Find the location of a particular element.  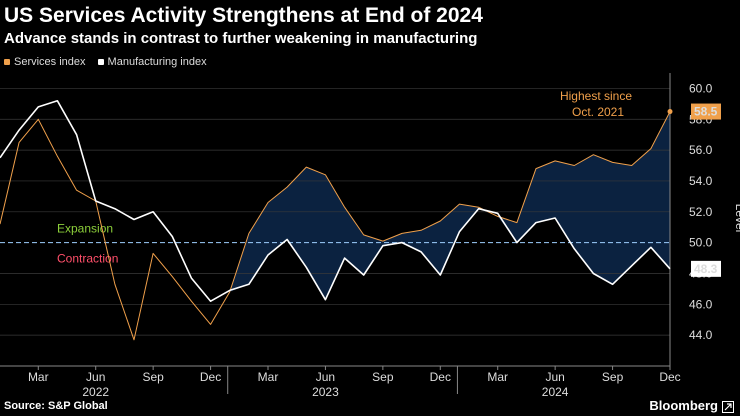

year-label: 2024 is located at coordinates (555, 392).